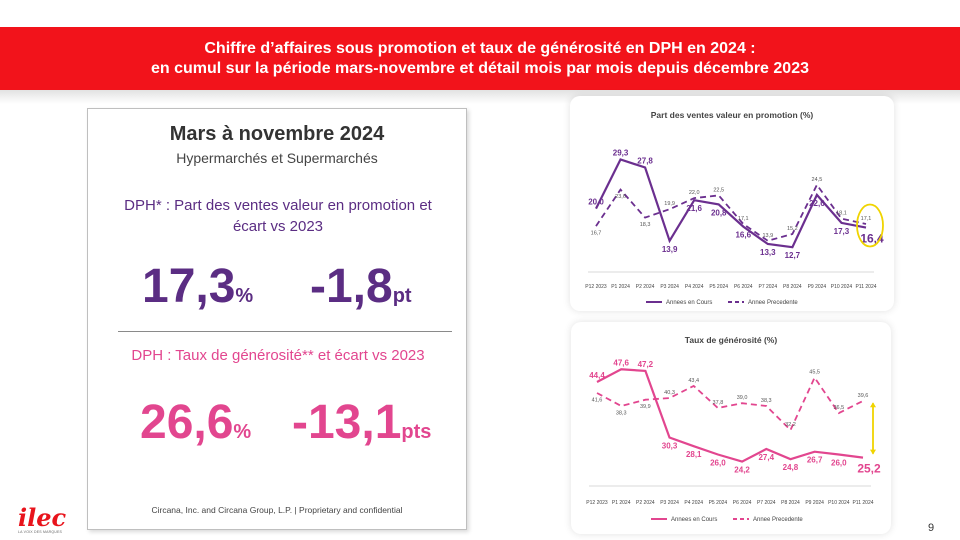 This screenshot has height=540, width=960. I want to click on data-label: 41,6, so click(597, 400).